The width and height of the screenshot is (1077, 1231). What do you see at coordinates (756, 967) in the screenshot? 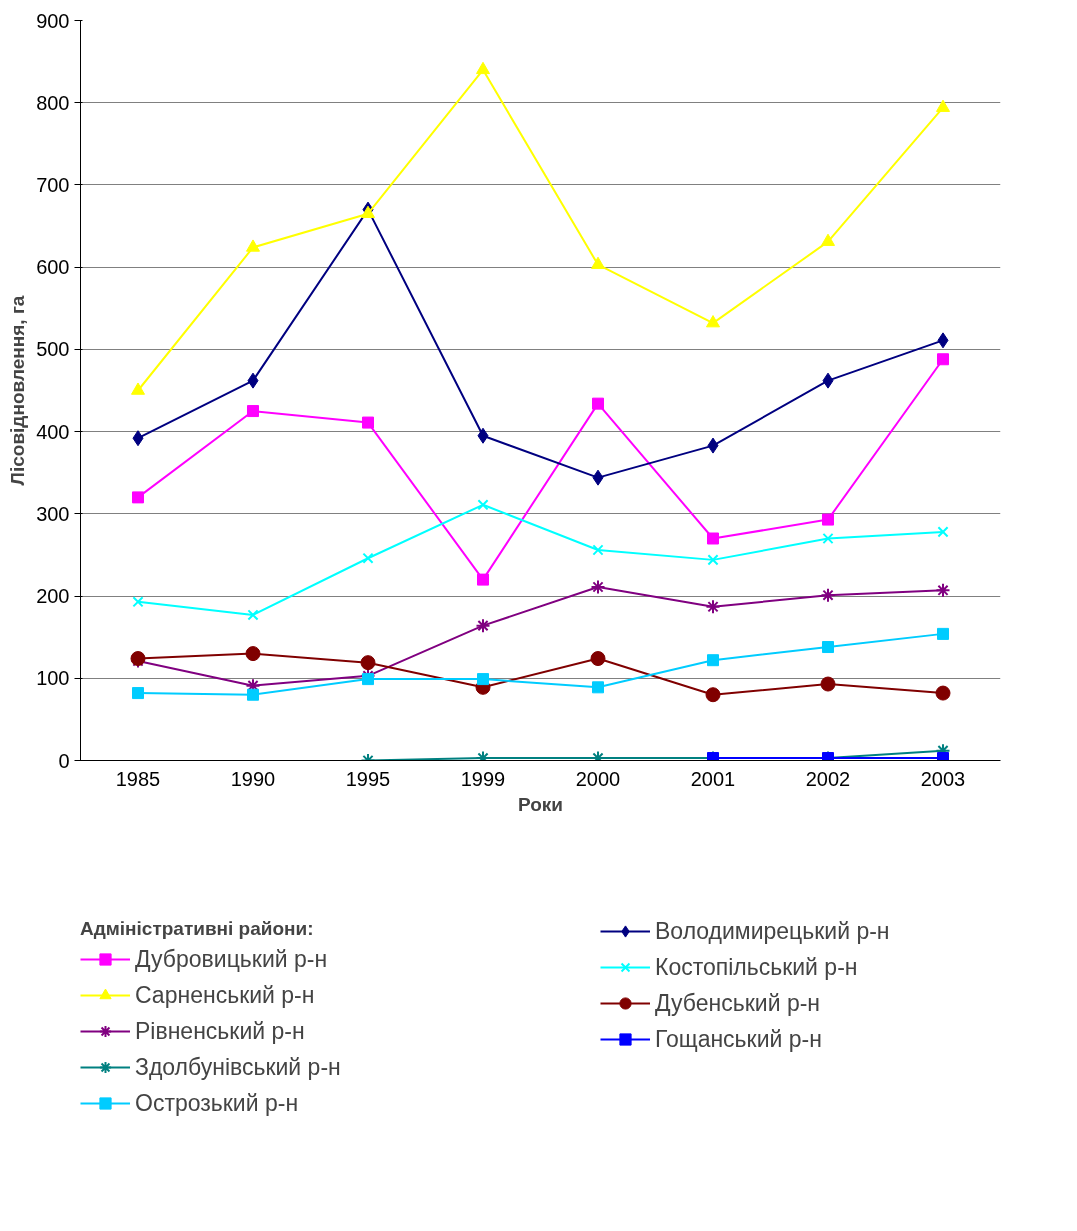
I see `legend-label: Костопільський р-н` at bounding box center [756, 967].